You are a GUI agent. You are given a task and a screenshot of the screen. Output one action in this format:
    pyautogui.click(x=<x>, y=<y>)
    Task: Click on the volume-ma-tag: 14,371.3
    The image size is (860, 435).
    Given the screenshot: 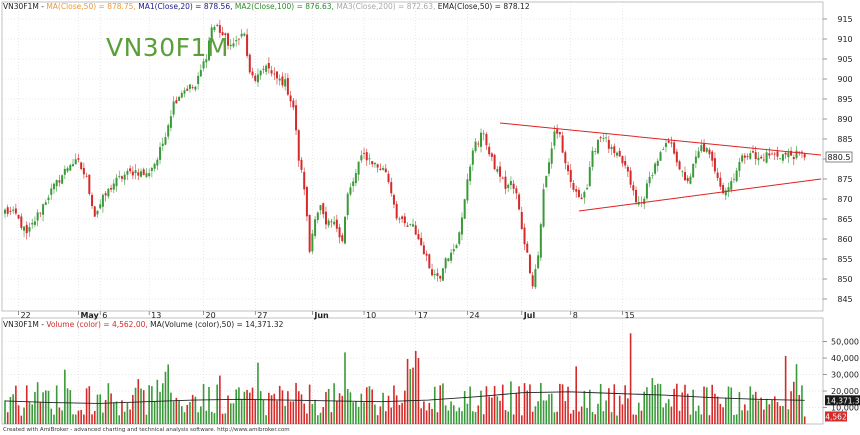 What is the action you would take?
    pyautogui.click(x=843, y=400)
    